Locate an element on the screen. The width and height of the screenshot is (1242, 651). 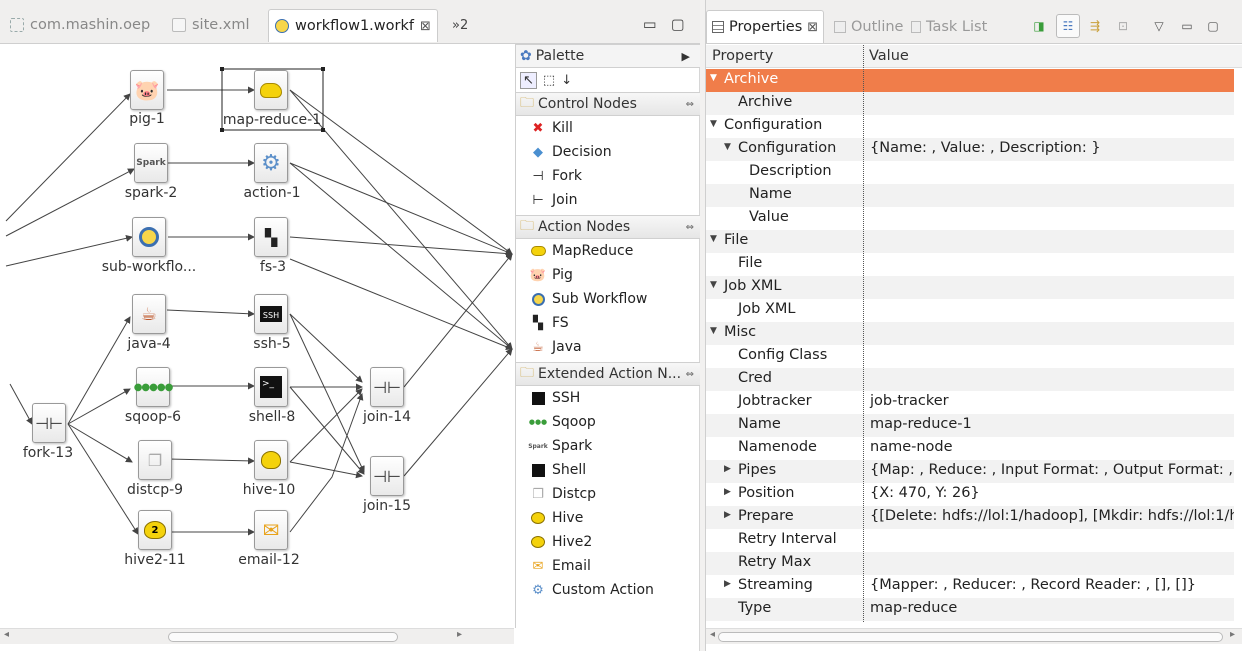
select-tool-icon: ↖ is located at coordinates (528, 80).